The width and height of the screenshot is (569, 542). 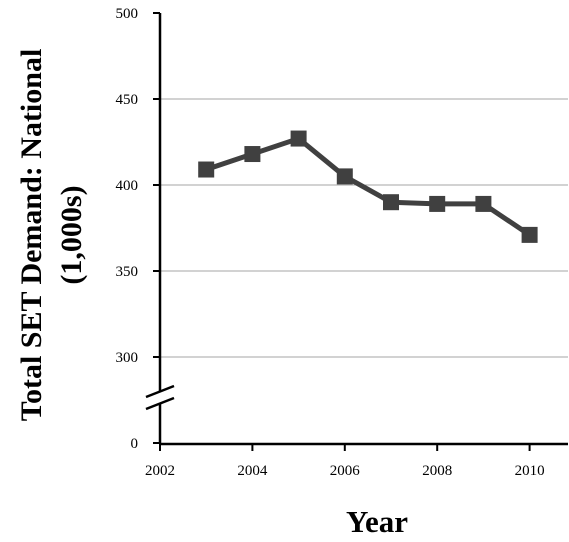 I want to click on x-tick-label: 2006, so click(x=345, y=471).